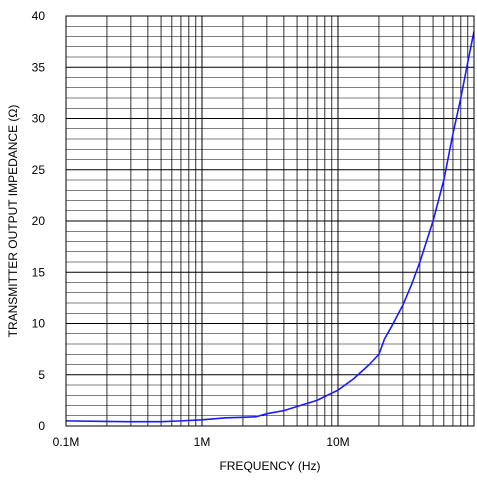  I want to click on y-tick-label-4: 20, so click(39, 221).